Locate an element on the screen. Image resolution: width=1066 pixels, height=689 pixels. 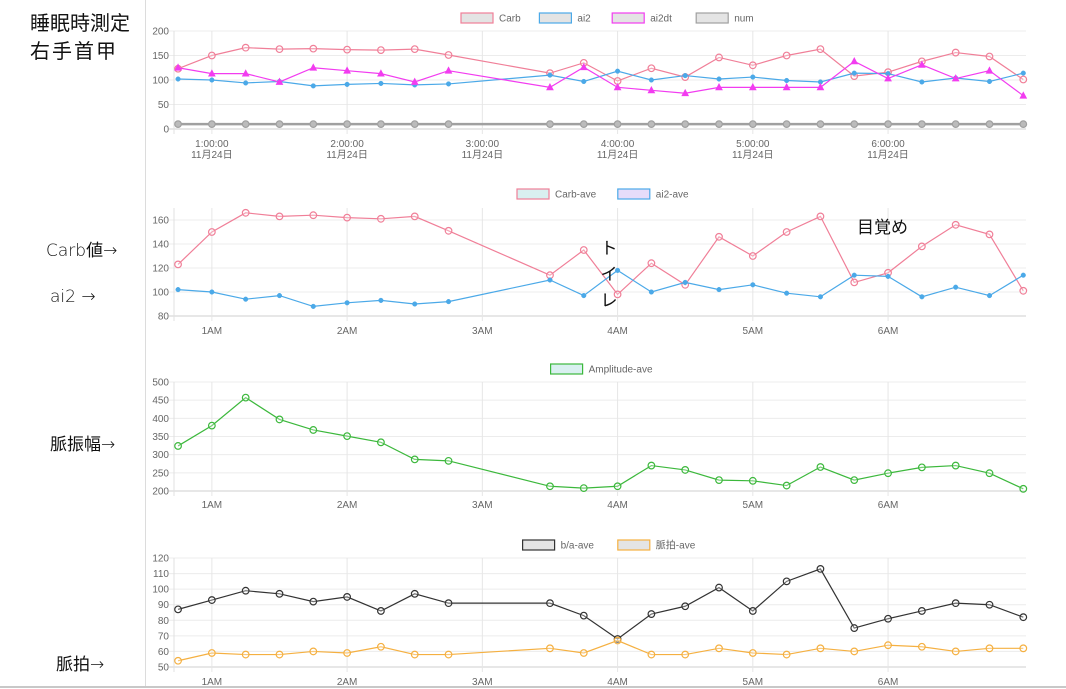
page-title-line1: 睡眠時測定 is located at coordinates (80, 23).